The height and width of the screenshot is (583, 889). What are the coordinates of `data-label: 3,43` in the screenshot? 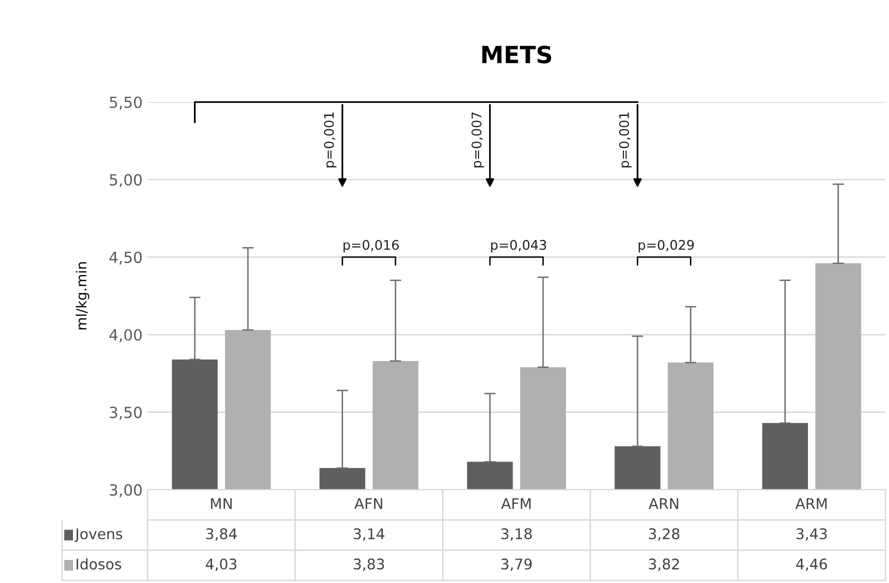 It's located at (811, 534).